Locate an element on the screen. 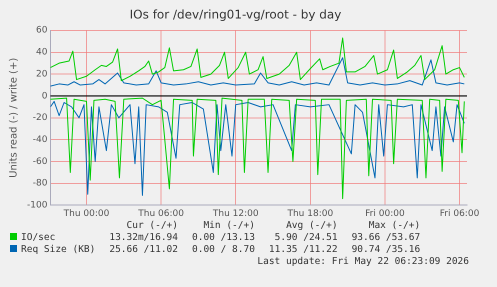 The image size is (497, 287). y-tick-label: 40 is located at coordinates (42, 53).